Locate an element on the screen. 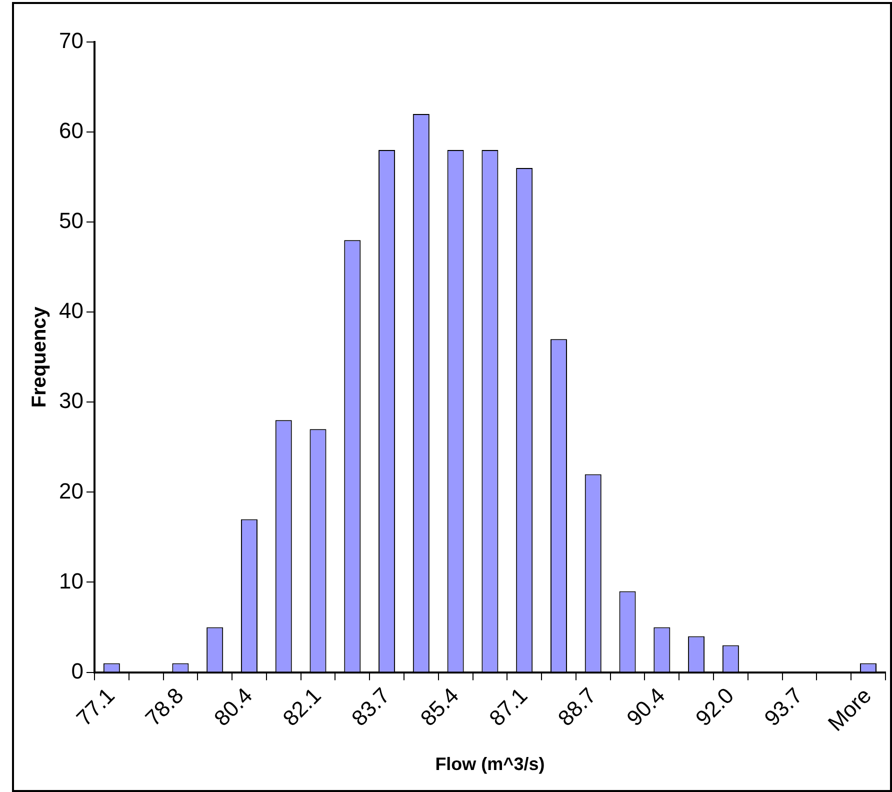 This screenshot has width=892, height=792. x-tick-label: 92.0 is located at coordinates (714, 706).